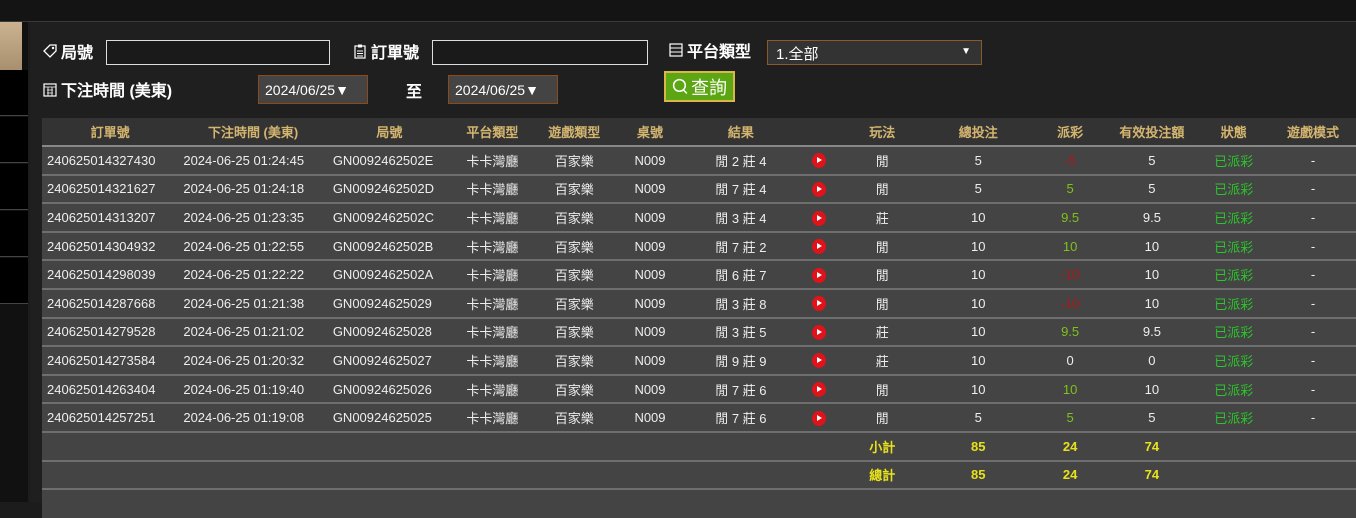 Image resolution: width=1356 pixels, height=518 pixels. What do you see at coordinates (313, 89) in the screenshot?
I see `date-from-select: 2024/06/25▼` at bounding box center [313, 89].